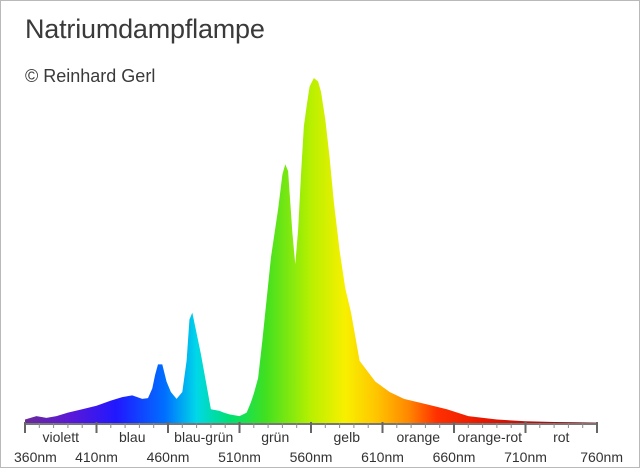  I want to click on band-label: orange, so click(418, 437).